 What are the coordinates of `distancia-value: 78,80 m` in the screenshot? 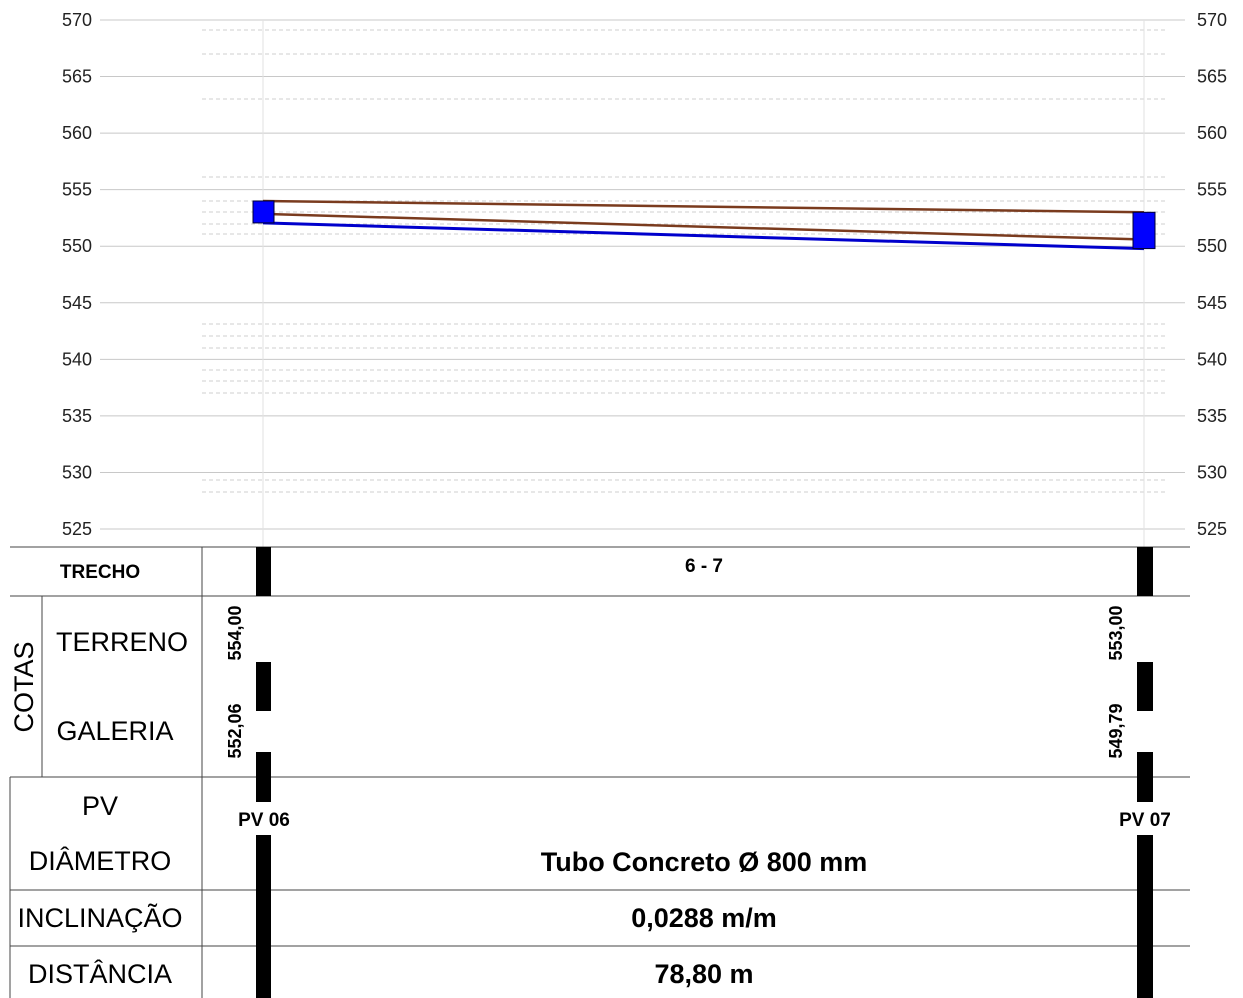 It's located at (703, 974).